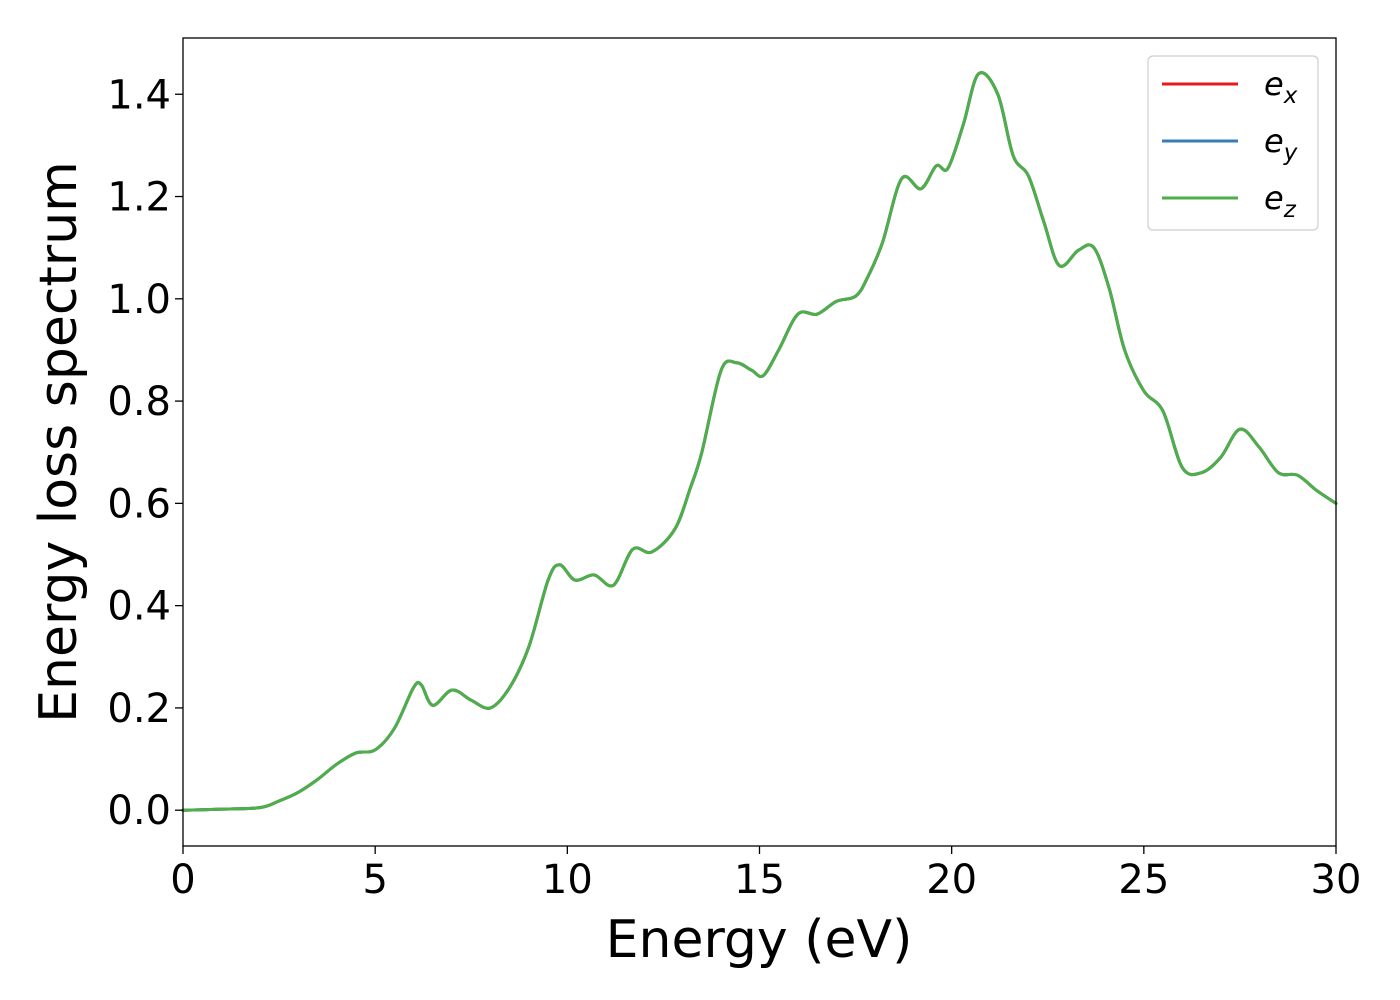 This screenshot has height=1000, width=1400. I want to click on x-tick-label: 10, so click(567, 880).